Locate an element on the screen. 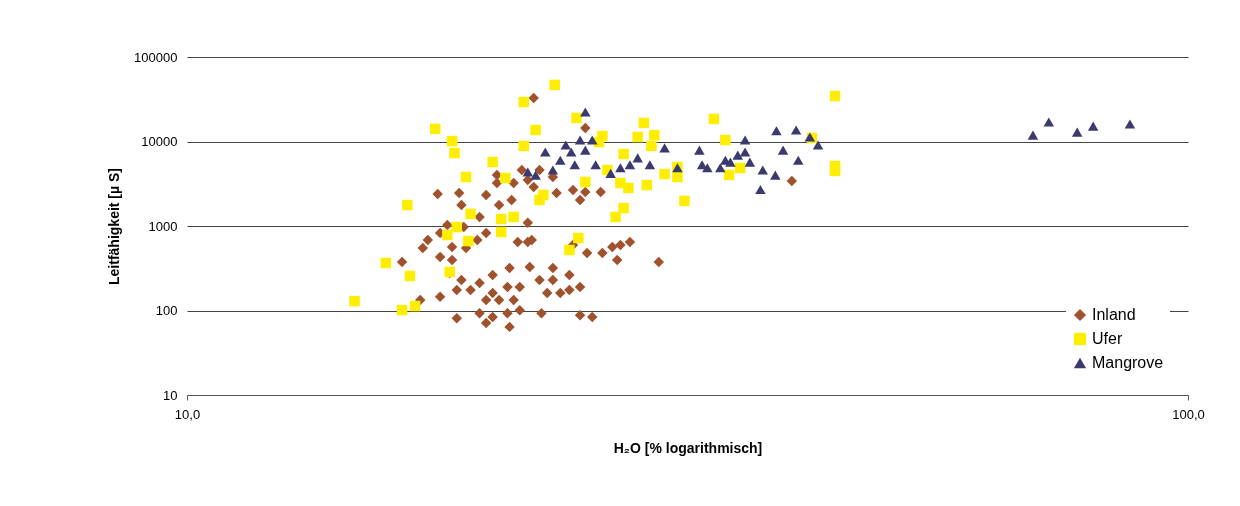 The image size is (1240, 506). x-tick-label: 10,0 is located at coordinates (187, 414).